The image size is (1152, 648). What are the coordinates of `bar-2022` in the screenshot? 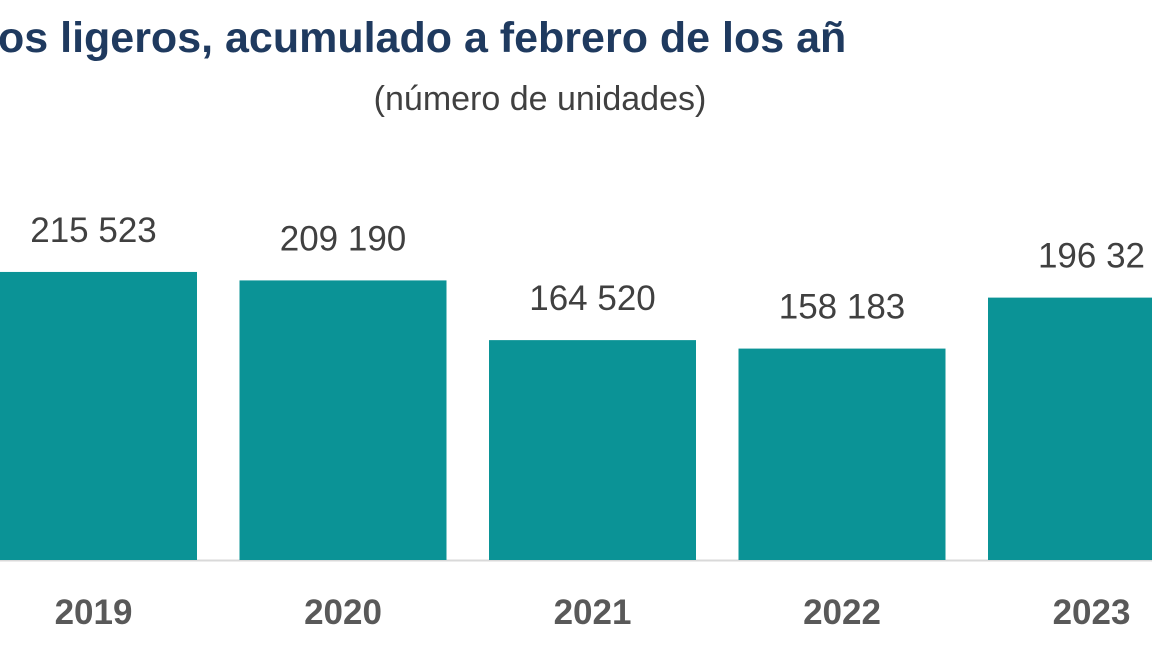 It's located at (842, 454).